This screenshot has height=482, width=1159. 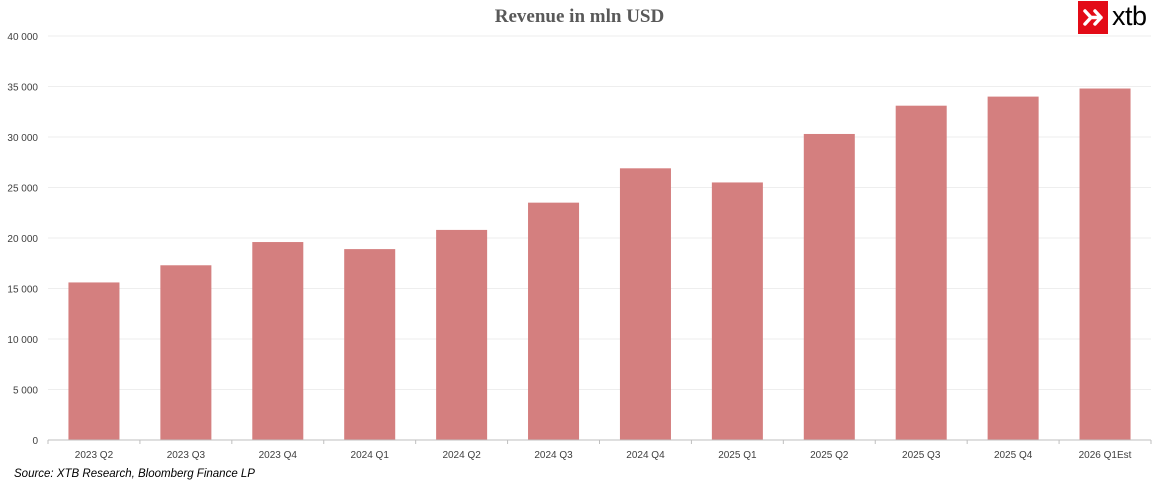 I want to click on bar-2024-q4, so click(x=645, y=304).